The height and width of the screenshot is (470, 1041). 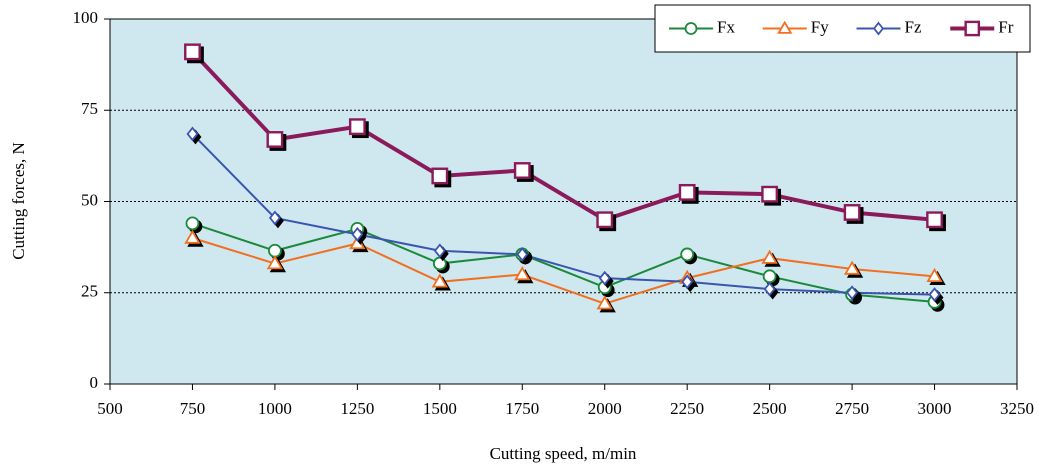 I want to click on legend-label: Fr, so click(x=1005, y=26).